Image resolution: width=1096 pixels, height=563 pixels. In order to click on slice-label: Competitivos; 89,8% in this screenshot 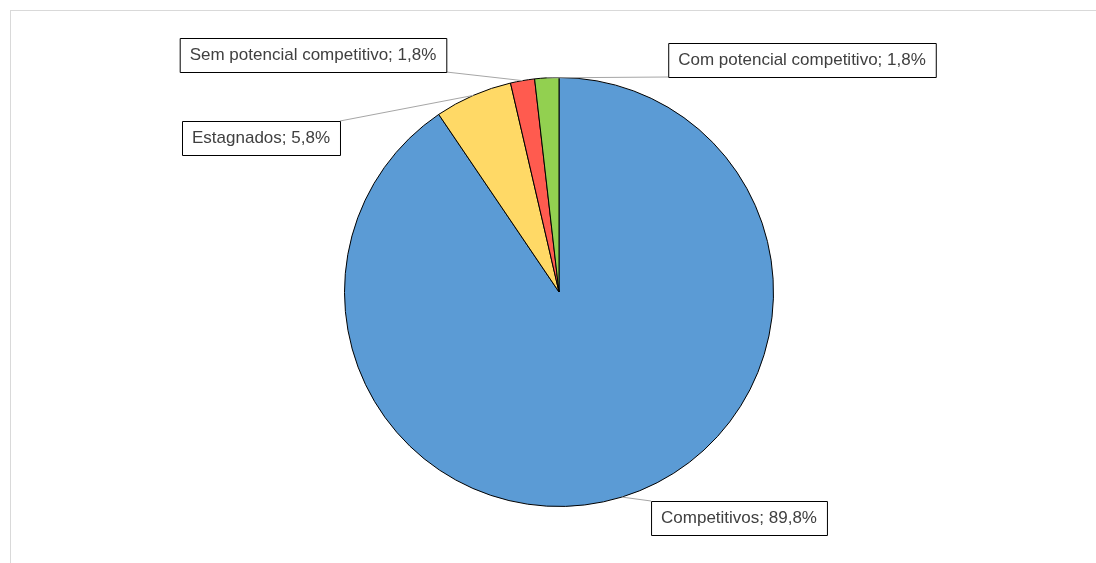, I will do `click(739, 517)`.